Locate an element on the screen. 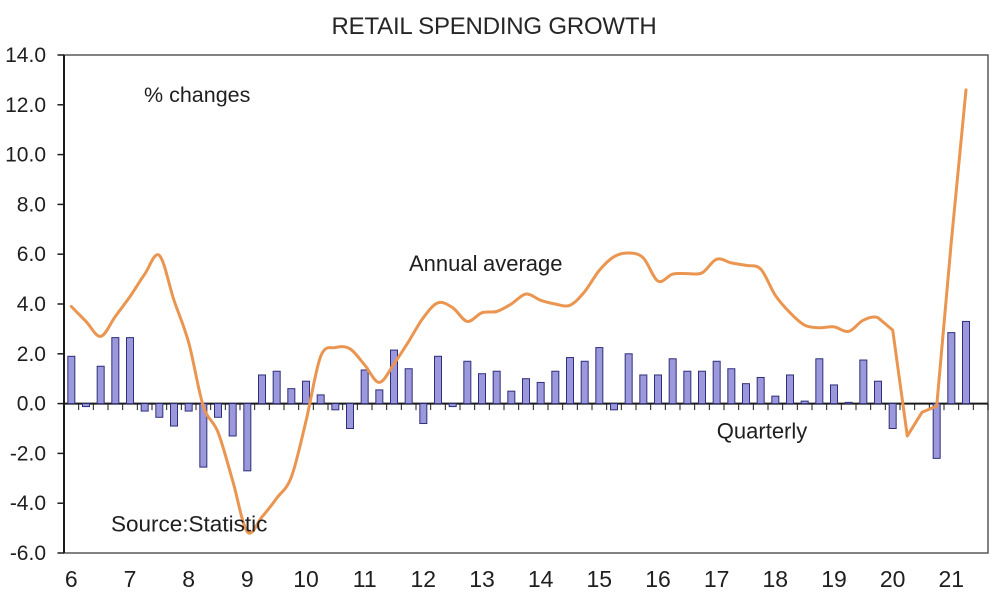  svg-text: Annual is located at coordinates (443, 263).